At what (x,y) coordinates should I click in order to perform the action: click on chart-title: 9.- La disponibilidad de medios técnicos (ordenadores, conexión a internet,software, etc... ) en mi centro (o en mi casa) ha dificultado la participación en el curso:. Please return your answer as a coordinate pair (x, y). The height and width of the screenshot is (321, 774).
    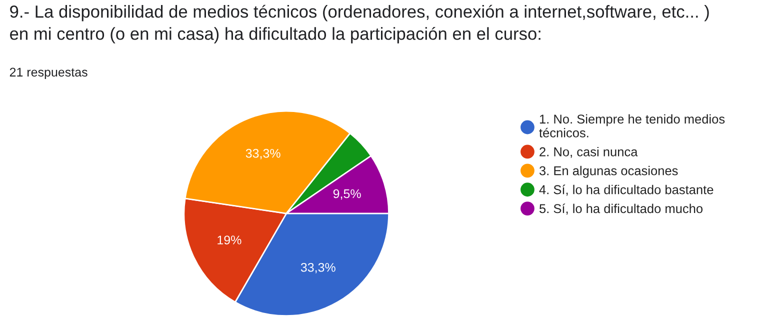
    Looking at the image, I should click on (359, 24).